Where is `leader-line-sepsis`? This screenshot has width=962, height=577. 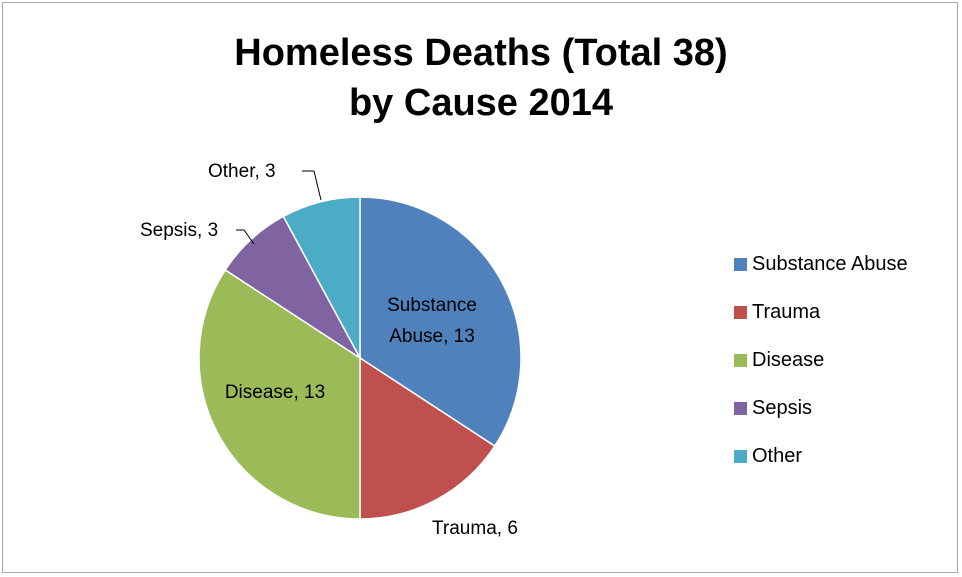
leader-line-sepsis is located at coordinates (245, 237).